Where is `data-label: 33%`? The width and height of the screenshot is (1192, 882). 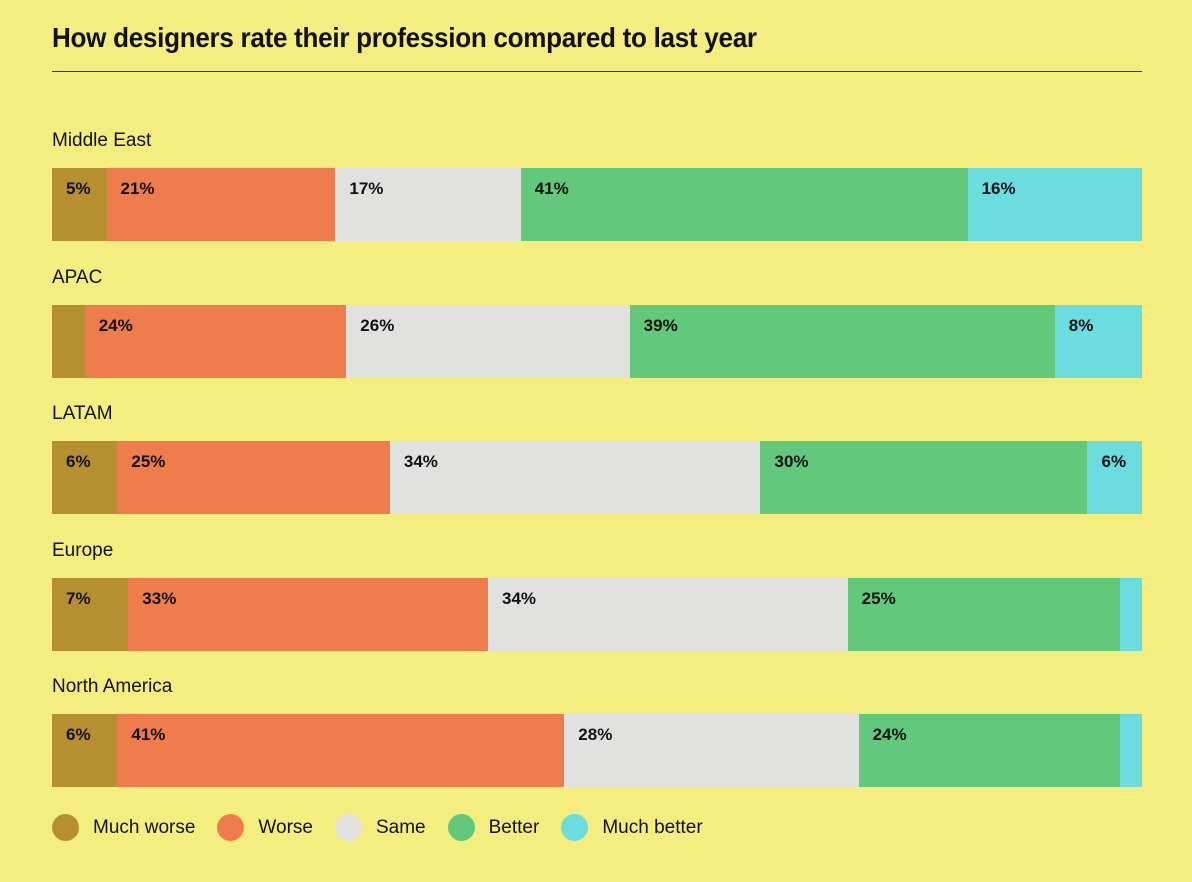
data-label: 33% is located at coordinates (159, 598).